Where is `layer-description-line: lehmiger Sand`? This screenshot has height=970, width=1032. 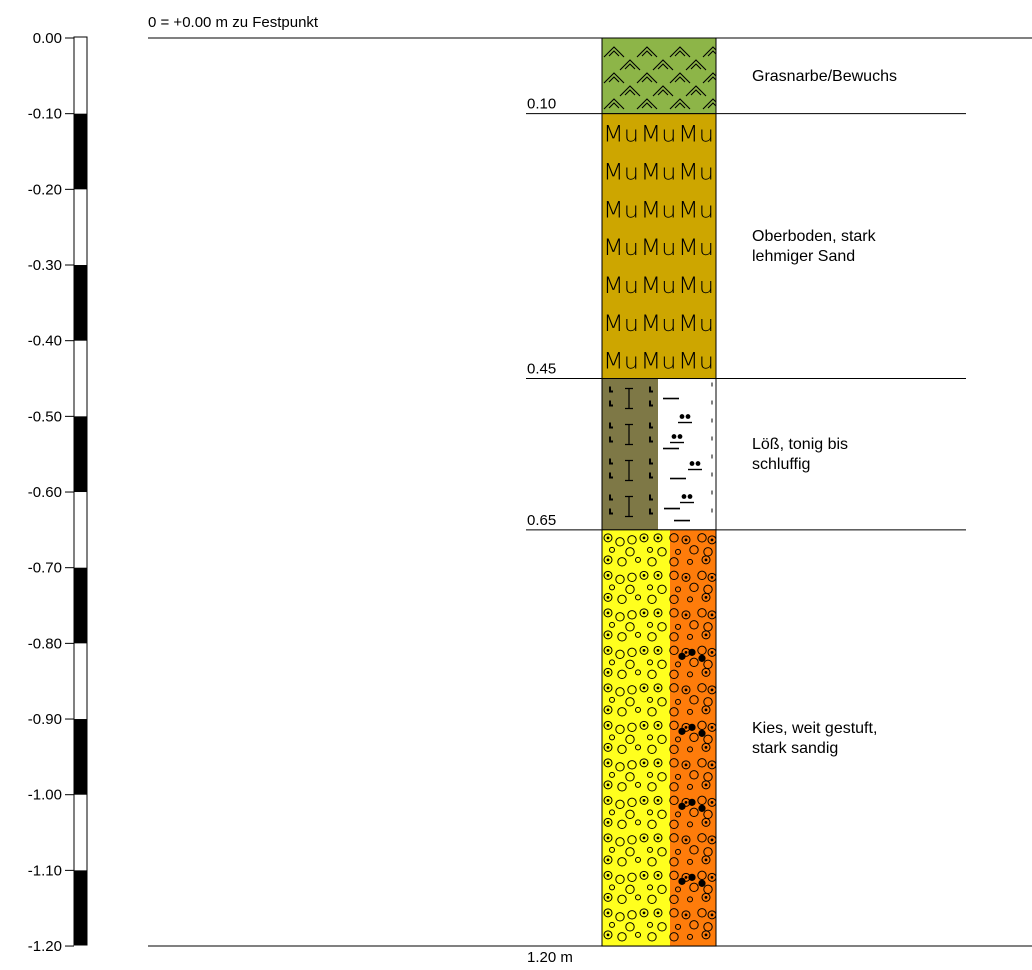 layer-description-line: lehmiger Sand is located at coordinates (803, 256).